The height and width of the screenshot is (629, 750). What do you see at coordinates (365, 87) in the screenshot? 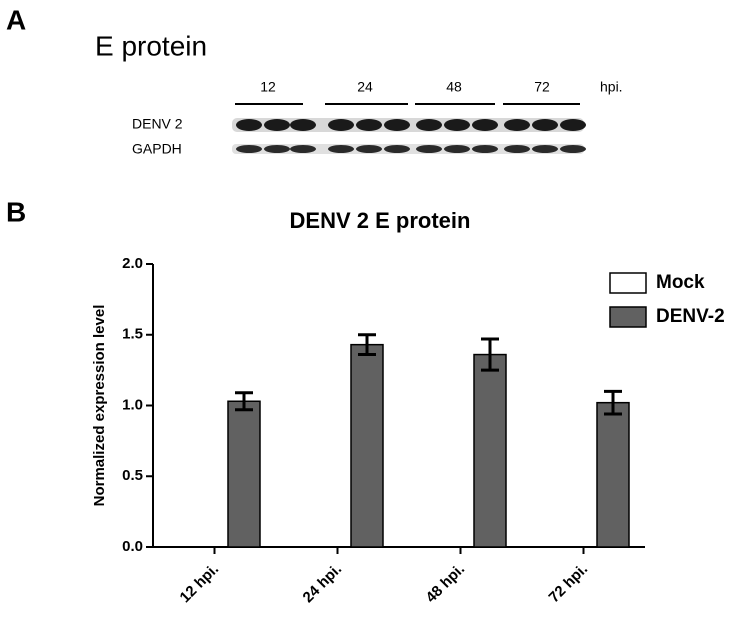
I see `timepoint: 24` at bounding box center [365, 87].